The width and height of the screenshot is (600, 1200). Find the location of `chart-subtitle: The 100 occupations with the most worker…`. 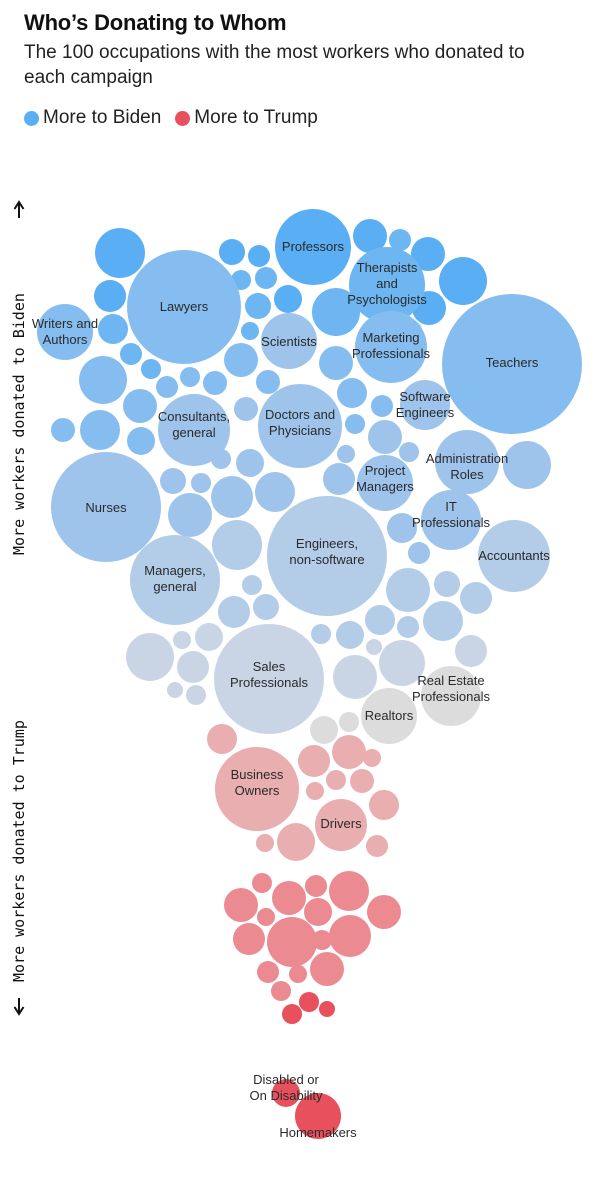

chart-subtitle: The 100 occupations with the most worker… is located at coordinates (274, 65).